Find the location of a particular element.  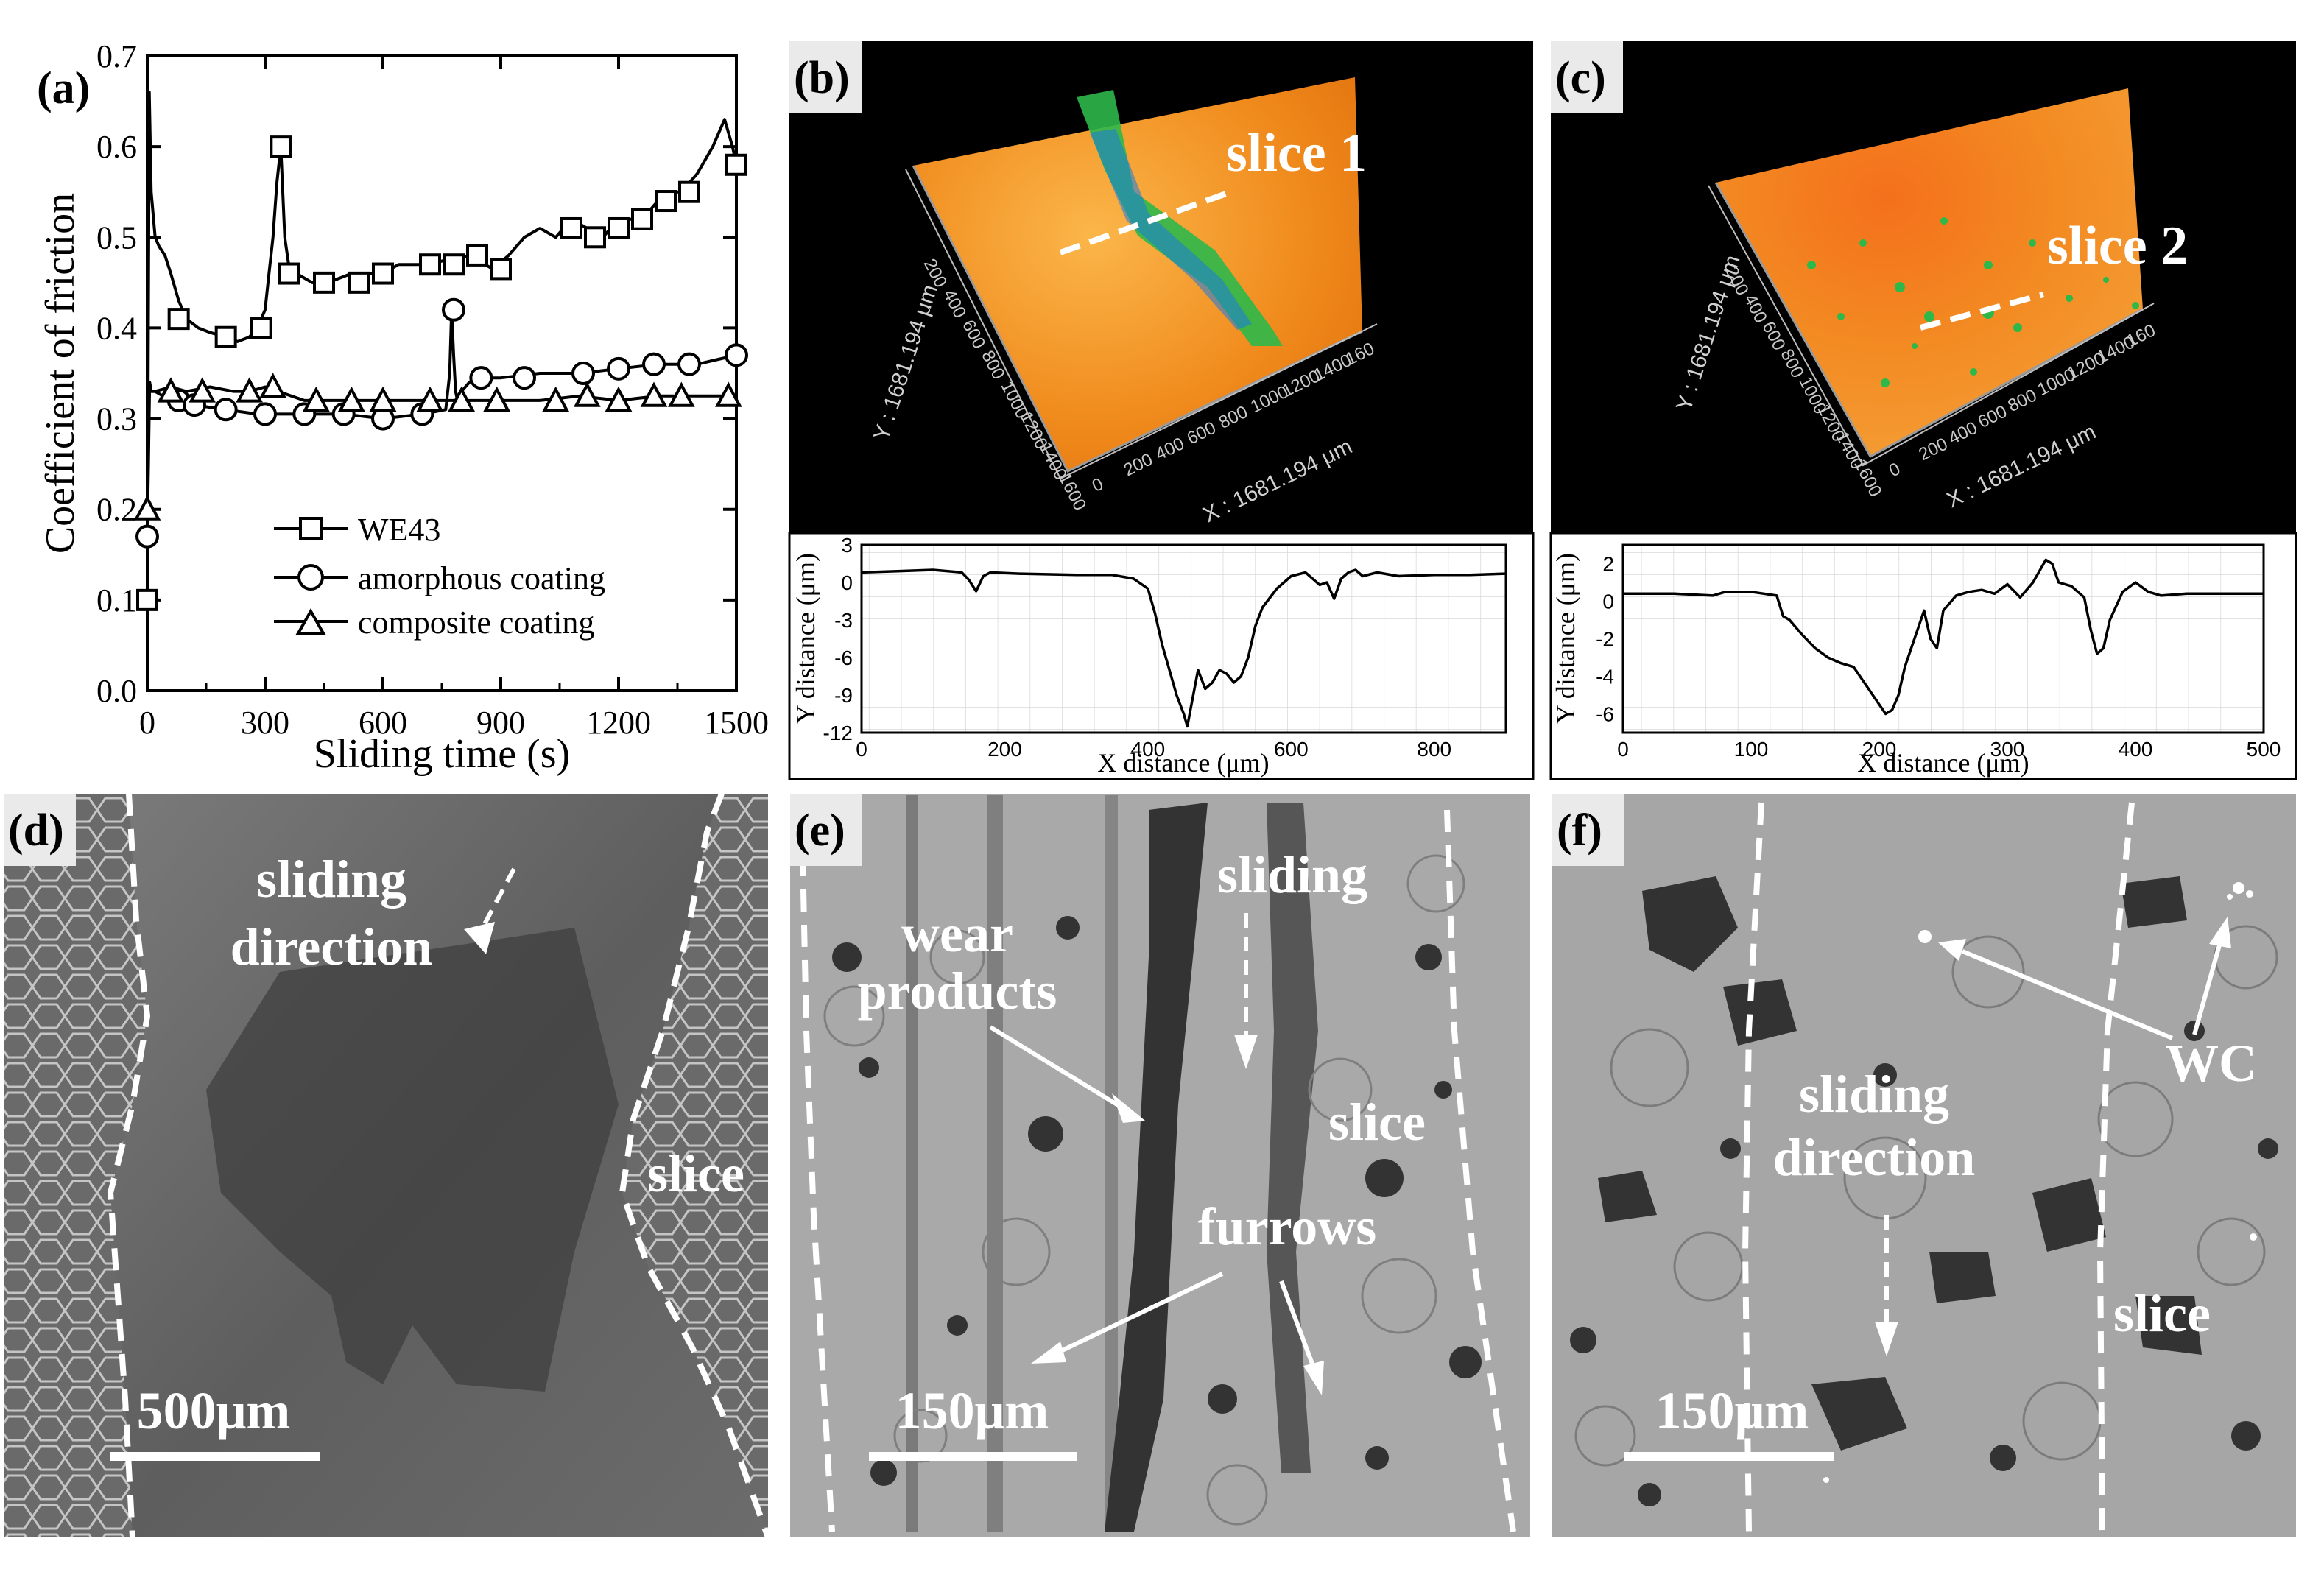

panel-a-y-tick-label: 0.3 is located at coordinates (117, 419).